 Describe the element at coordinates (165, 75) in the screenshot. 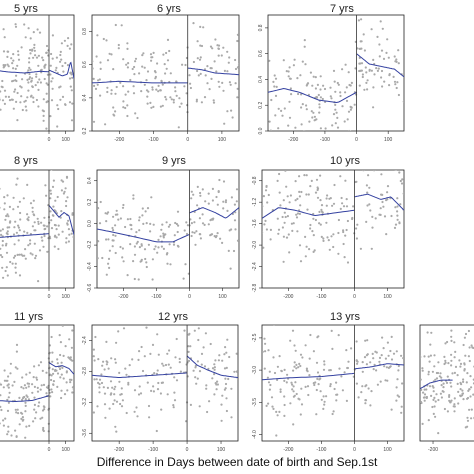

I see `scatter-points` at that location.